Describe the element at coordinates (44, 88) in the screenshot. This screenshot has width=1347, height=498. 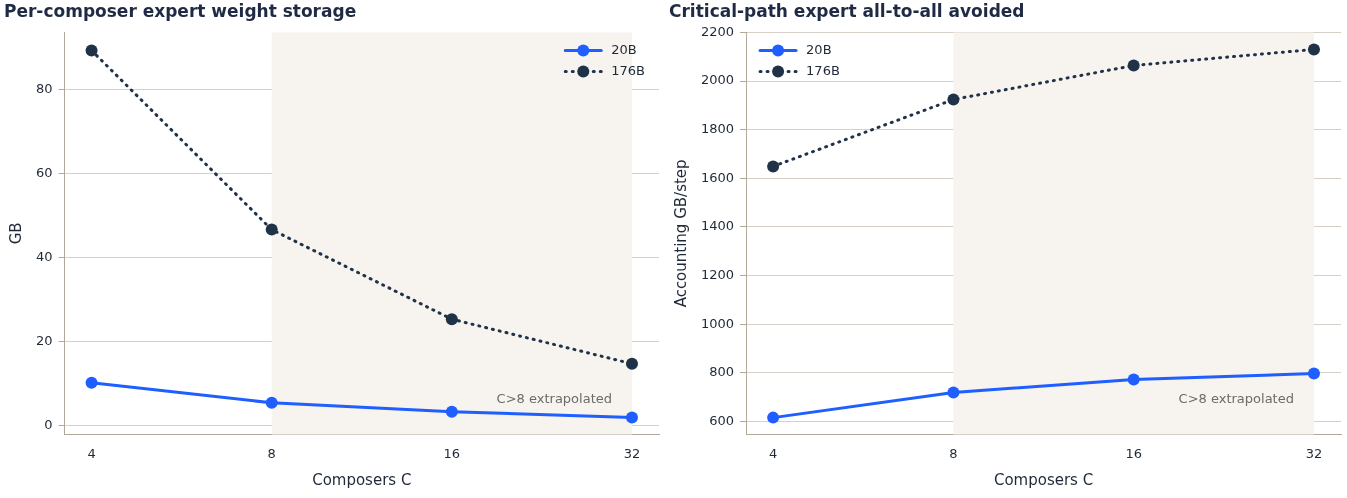
I see `y-tick-label: 80` at that location.